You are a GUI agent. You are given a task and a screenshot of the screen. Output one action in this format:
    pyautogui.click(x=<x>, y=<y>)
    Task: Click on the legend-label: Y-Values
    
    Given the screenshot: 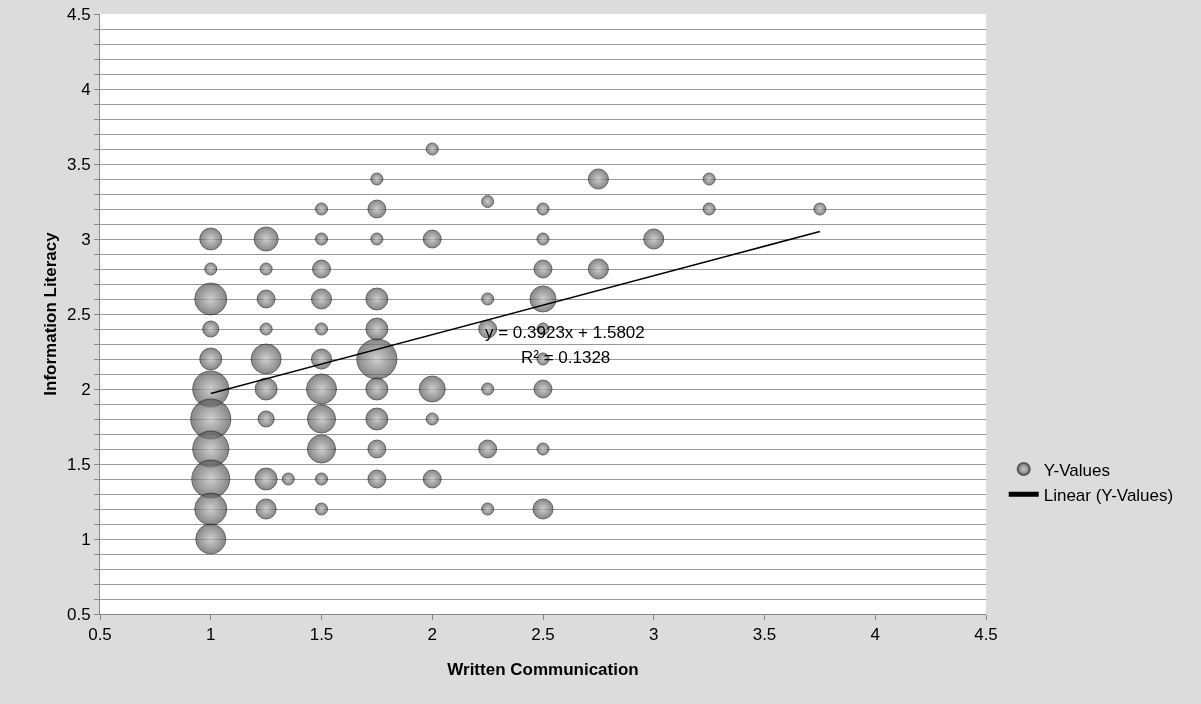 What is the action you would take?
    pyautogui.click(x=1076, y=470)
    